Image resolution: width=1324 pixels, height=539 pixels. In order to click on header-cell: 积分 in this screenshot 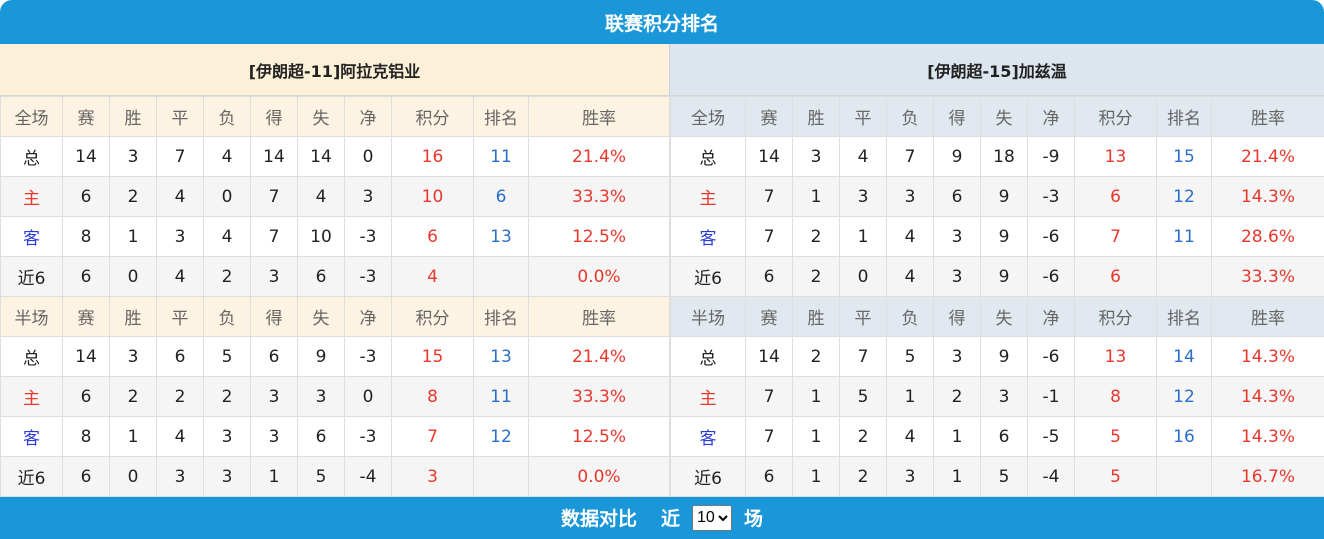, I will do `click(1115, 116)`.